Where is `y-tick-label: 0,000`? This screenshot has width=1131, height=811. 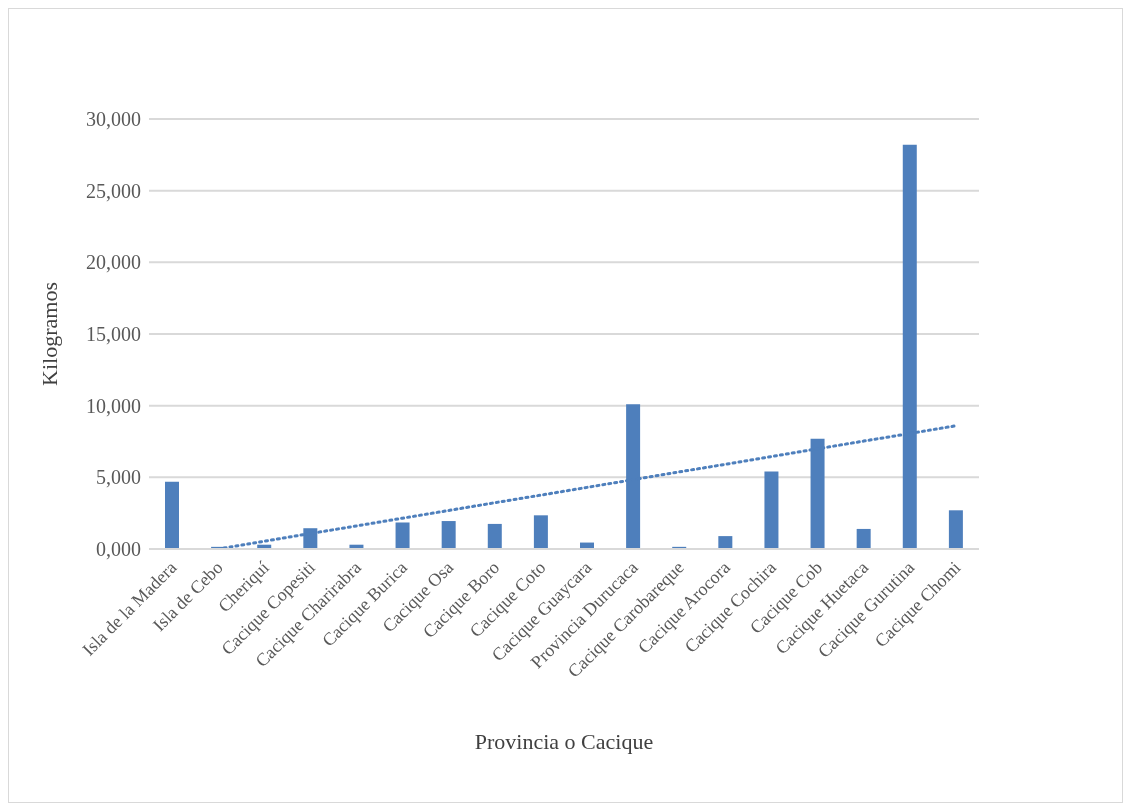 y-tick-label: 0,000 is located at coordinates (118, 549).